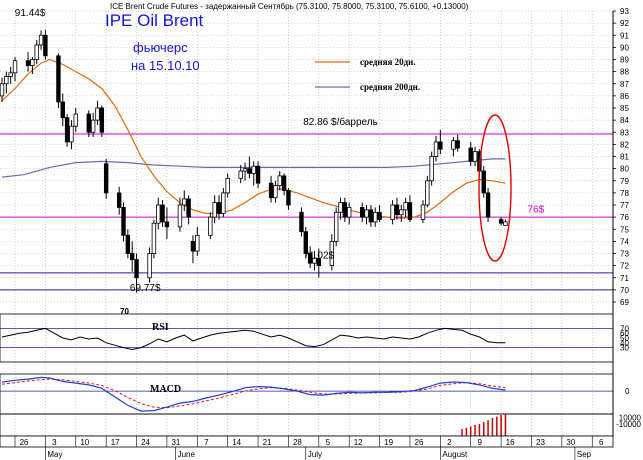 The height and width of the screenshot is (460, 643). Describe the element at coordinates (390, 87) in the screenshot. I see `legend-label-ma200: средняя 200дн.` at that location.